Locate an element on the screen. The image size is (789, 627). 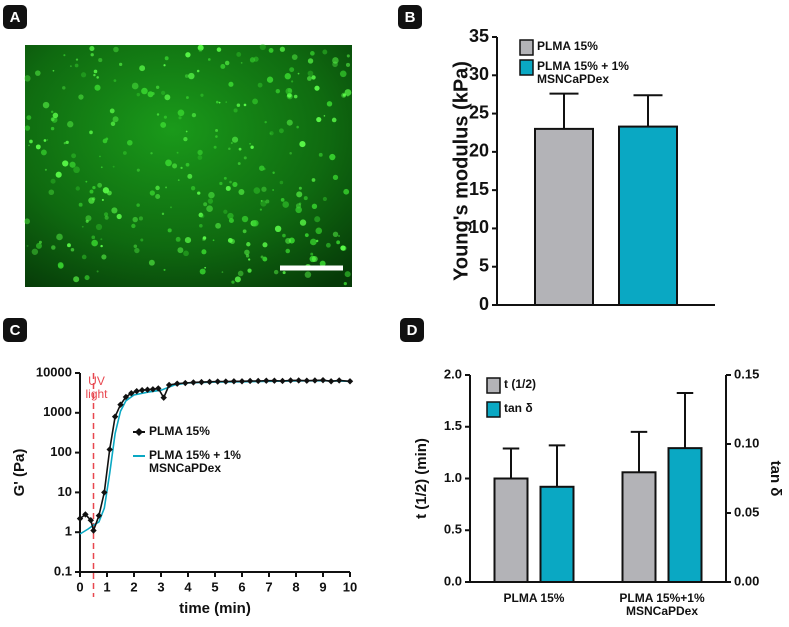
legend-label-text: tan δ is located at coordinates (518, 408).